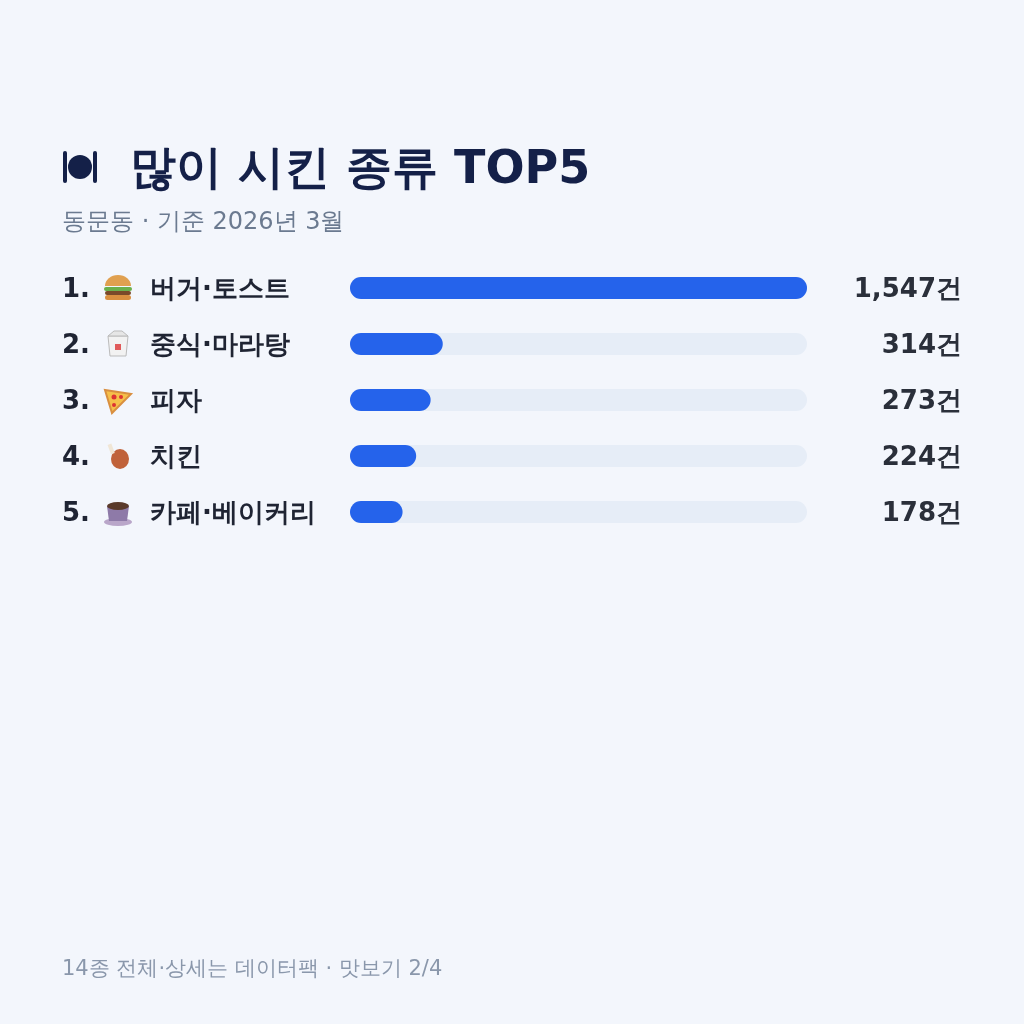 This screenshot has height=1024, width=1024. Describe the element at coordinates (360, 167) in the screenshot. I see `chart-title: 많이 시킨 종류 TOP5` at that location.